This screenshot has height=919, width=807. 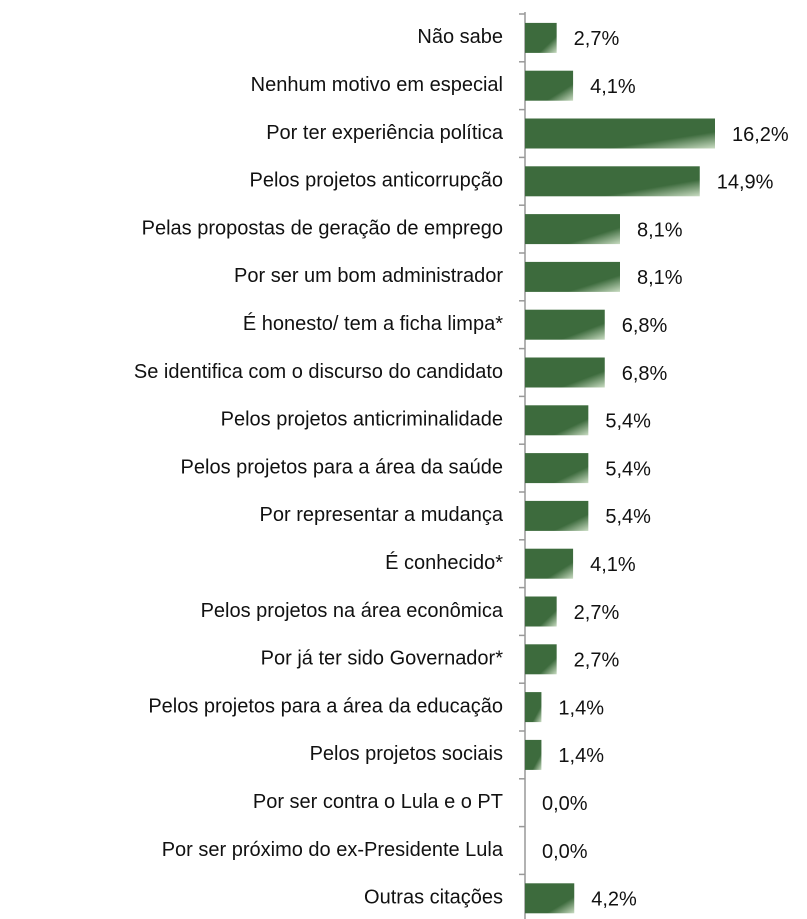 I want to click on category-label: Por ser um bom administrador, so click(x=368, y=276).